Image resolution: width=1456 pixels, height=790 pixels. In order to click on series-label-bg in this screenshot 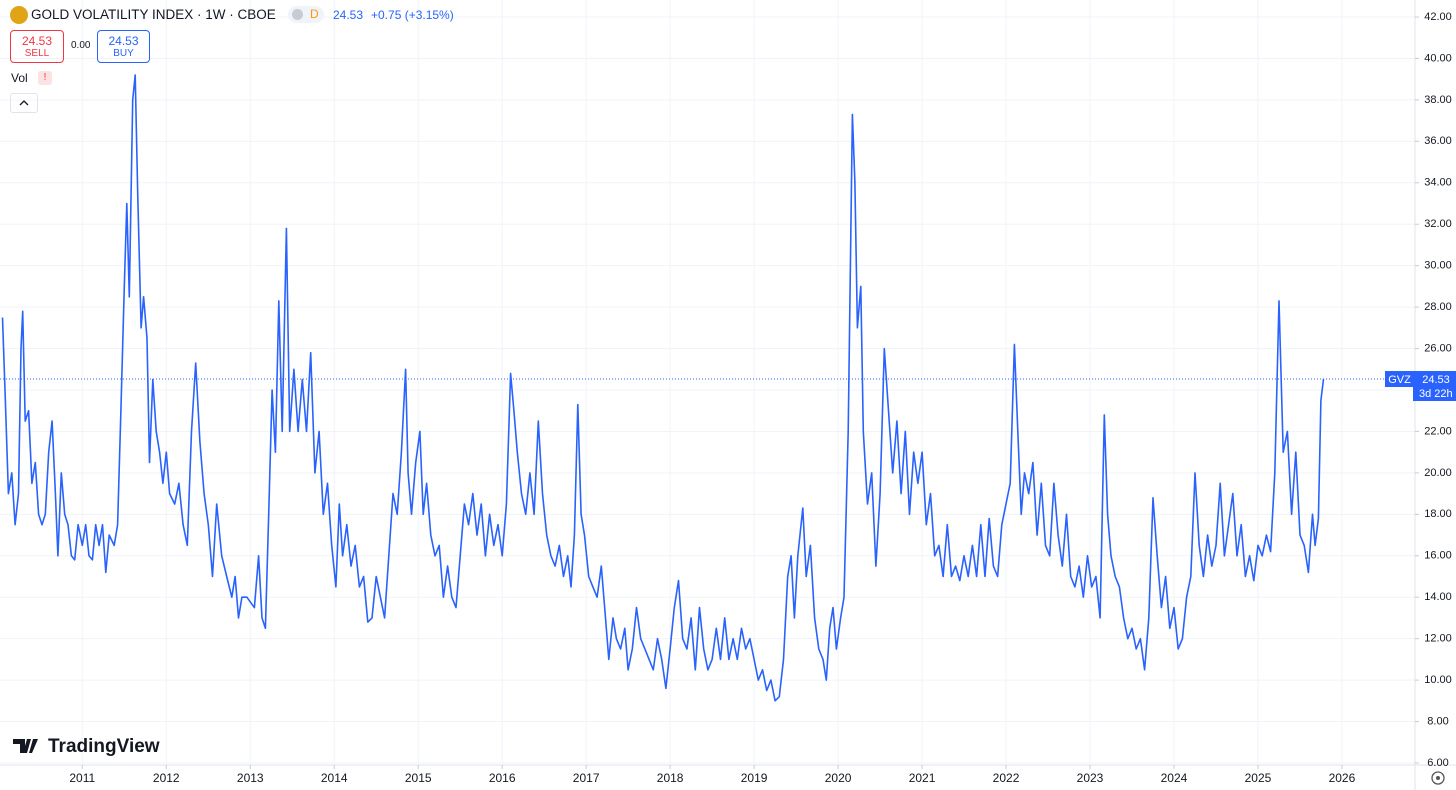, I will do `click(1399, 379)`.